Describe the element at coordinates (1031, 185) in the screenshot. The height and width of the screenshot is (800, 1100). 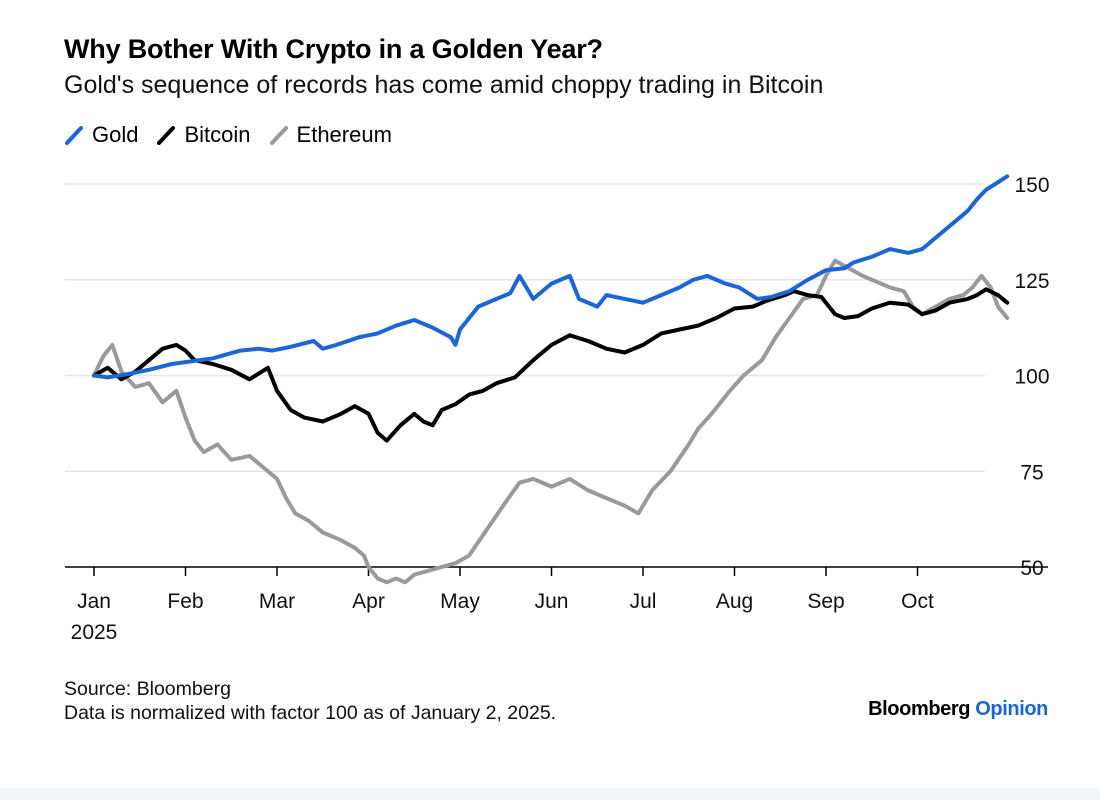
I see `y-tick-label-150: 150` at that location.